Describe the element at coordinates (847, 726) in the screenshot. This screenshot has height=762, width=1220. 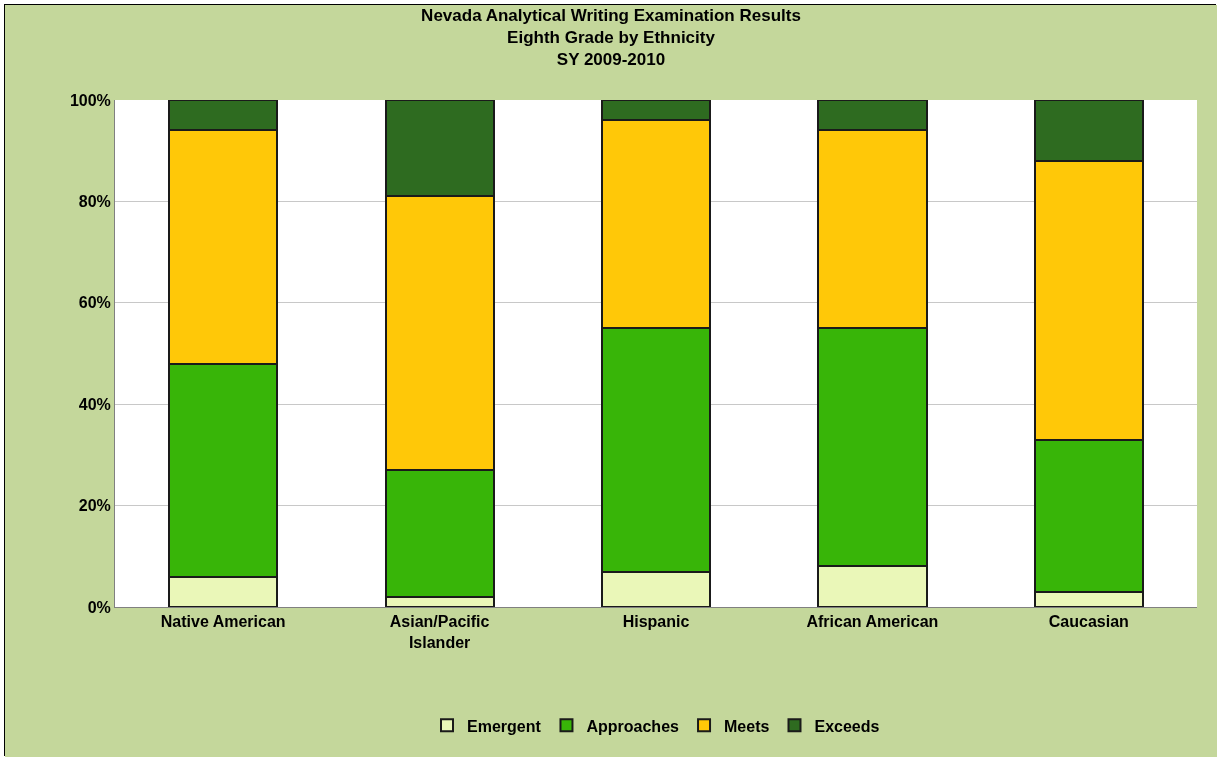
I see `legend-label: Exceeds` at that location.